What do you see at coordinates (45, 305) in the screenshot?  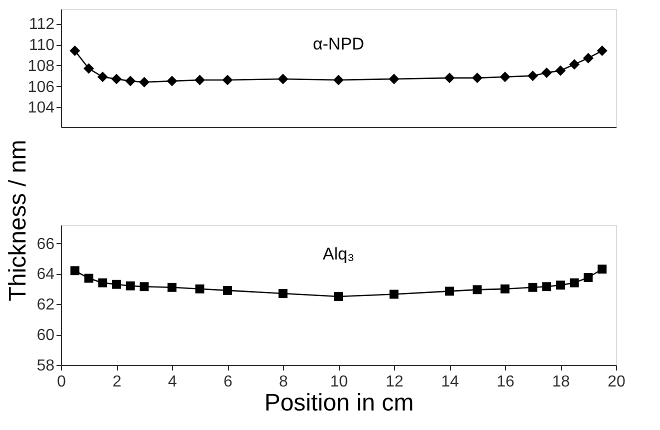 I see `y-tick-label: 62` at bounding box center [45, 305].